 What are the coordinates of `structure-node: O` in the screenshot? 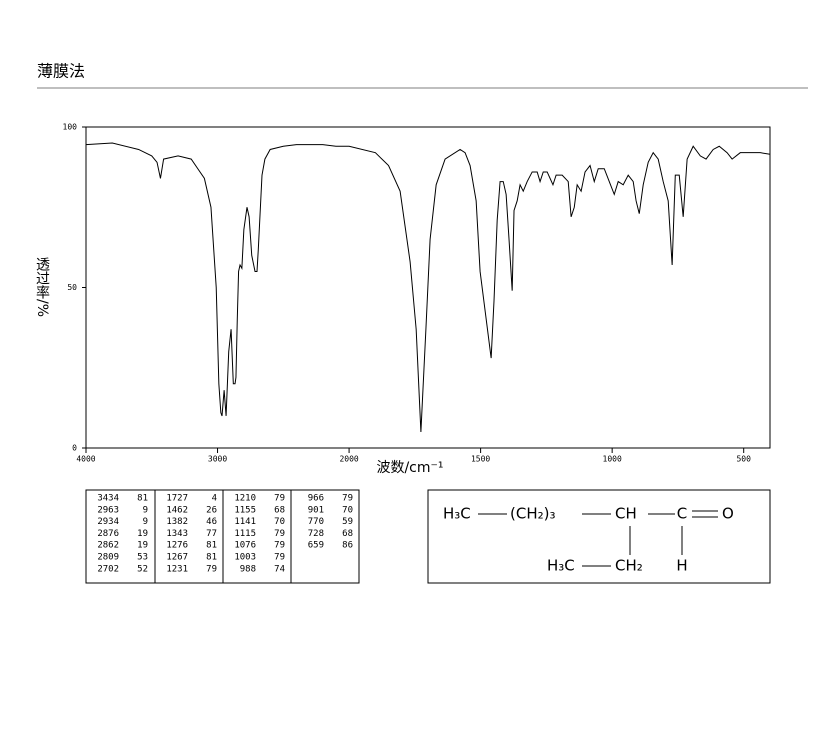 It's located at (728, 514).